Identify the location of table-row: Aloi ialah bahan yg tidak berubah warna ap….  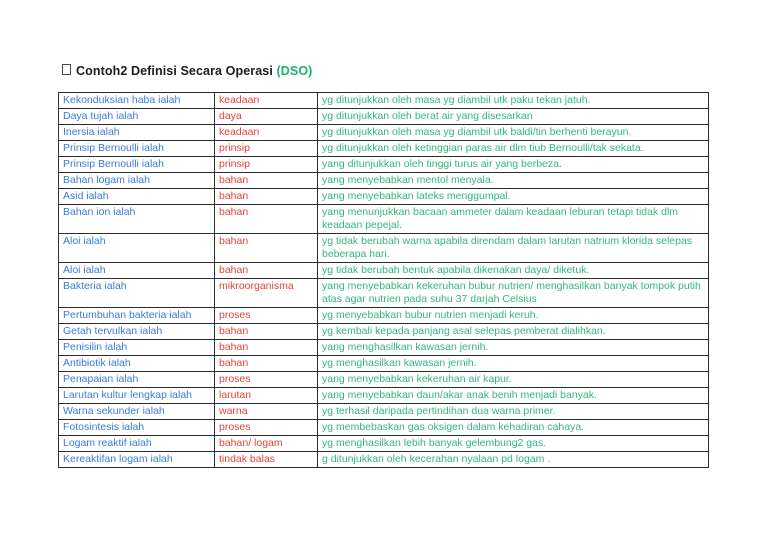
(383, 248).